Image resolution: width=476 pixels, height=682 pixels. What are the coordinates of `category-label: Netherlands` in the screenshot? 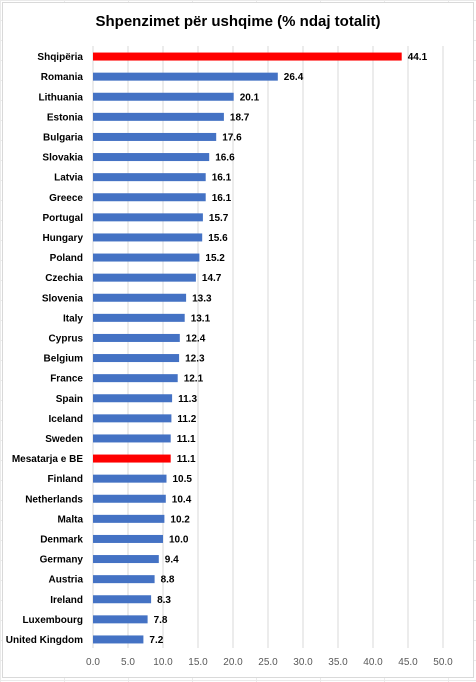 It's located at (54, 499).